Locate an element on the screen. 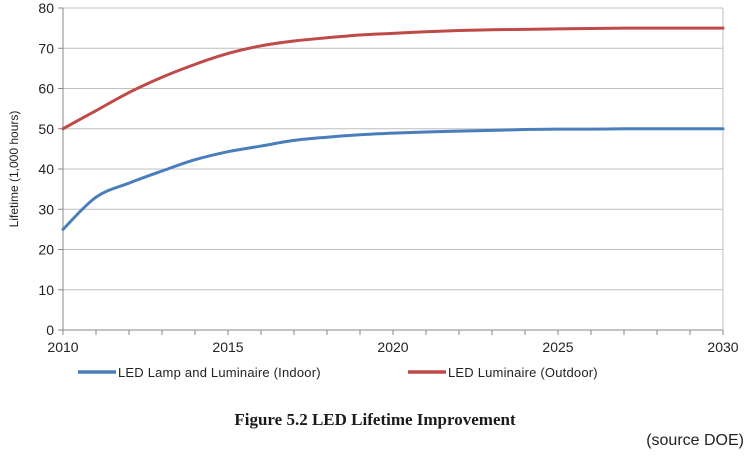 The width and height of the screenshot is (750, 457). y-tick-label: 50 is located at coordinates (46, 129).